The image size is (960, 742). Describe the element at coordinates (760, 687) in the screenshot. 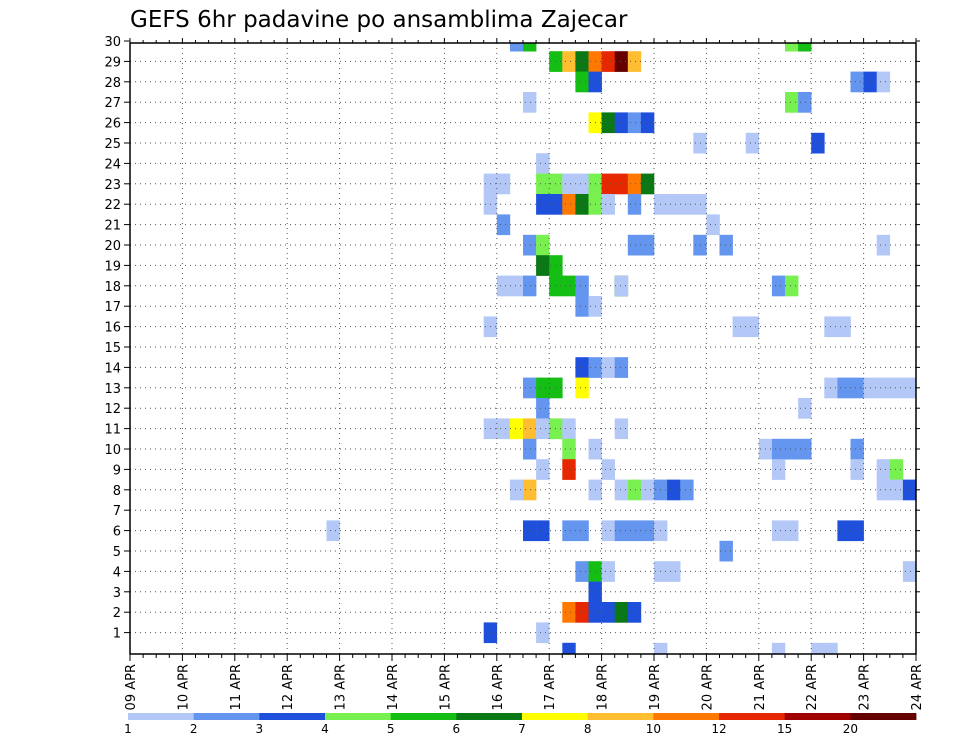

I see `x-tick-label: 21 APR` at that location.